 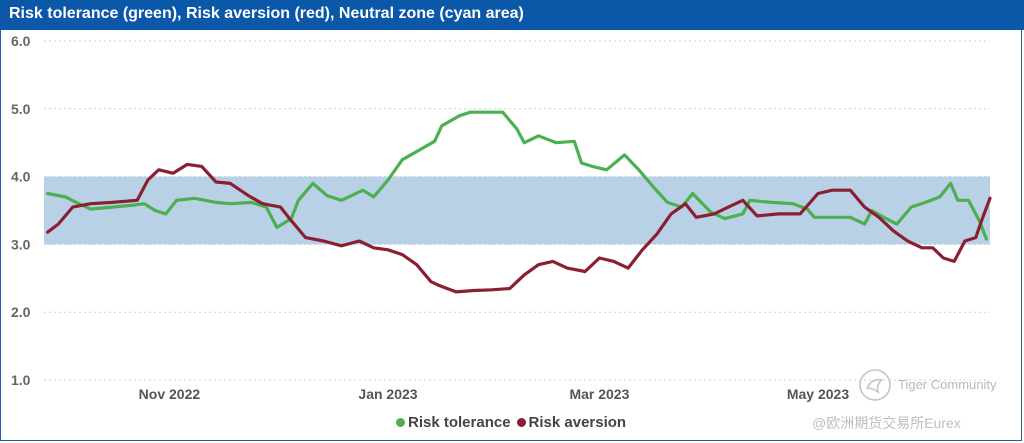 What do you see at coordinates (947, 384) in the screenshot?
I see `watermark-name: Tiger Community` at bounding box center [947, 384].